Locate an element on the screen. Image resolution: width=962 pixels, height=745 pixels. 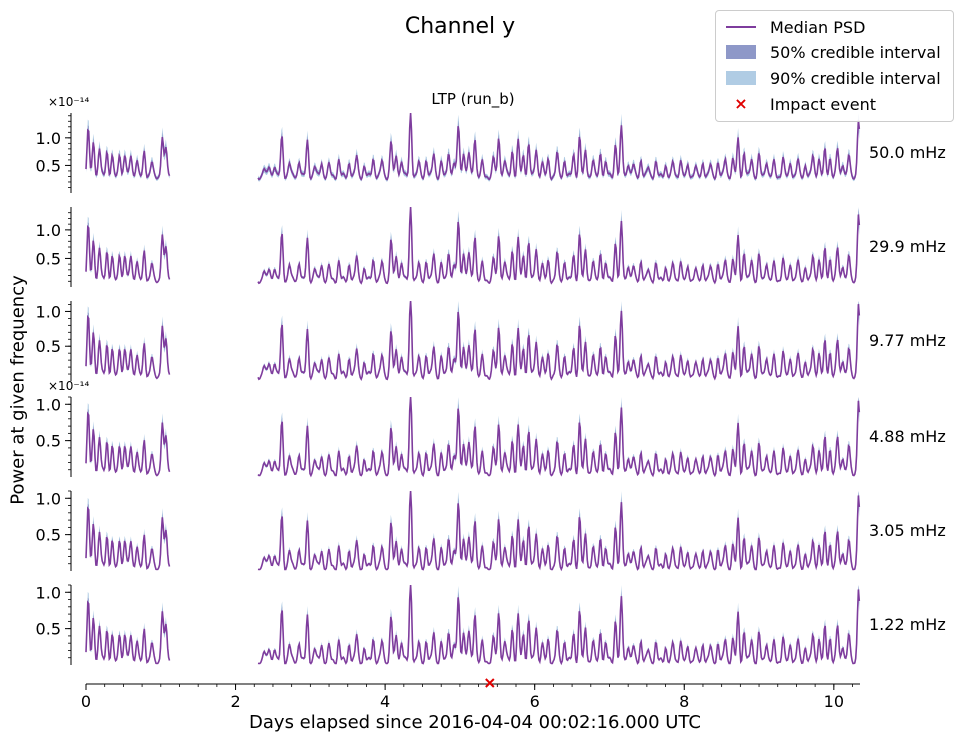
legend-label-band90: 90% credible interval is located at coordinates (855, 78).